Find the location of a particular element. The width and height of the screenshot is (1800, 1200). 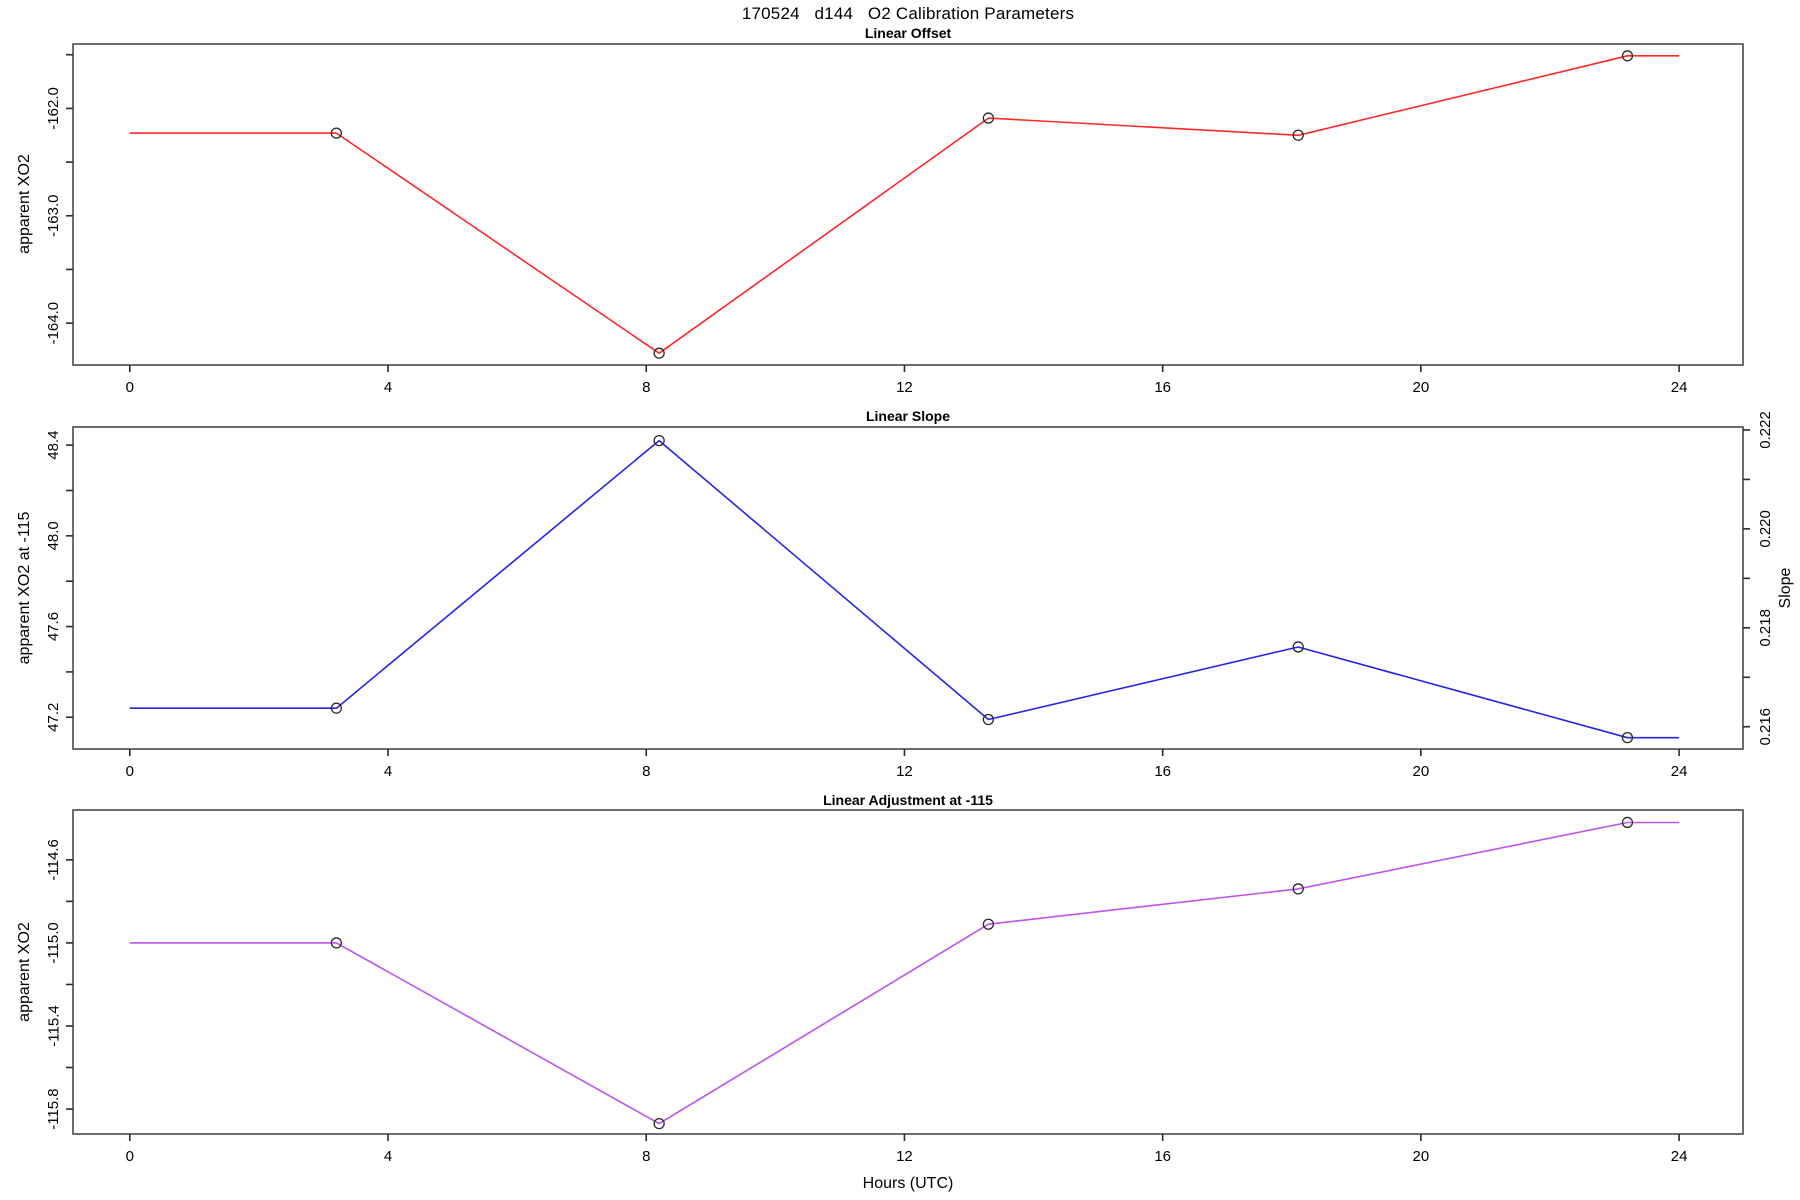

y-tick-label: -115.4 is located at coordinates (53, 1025).